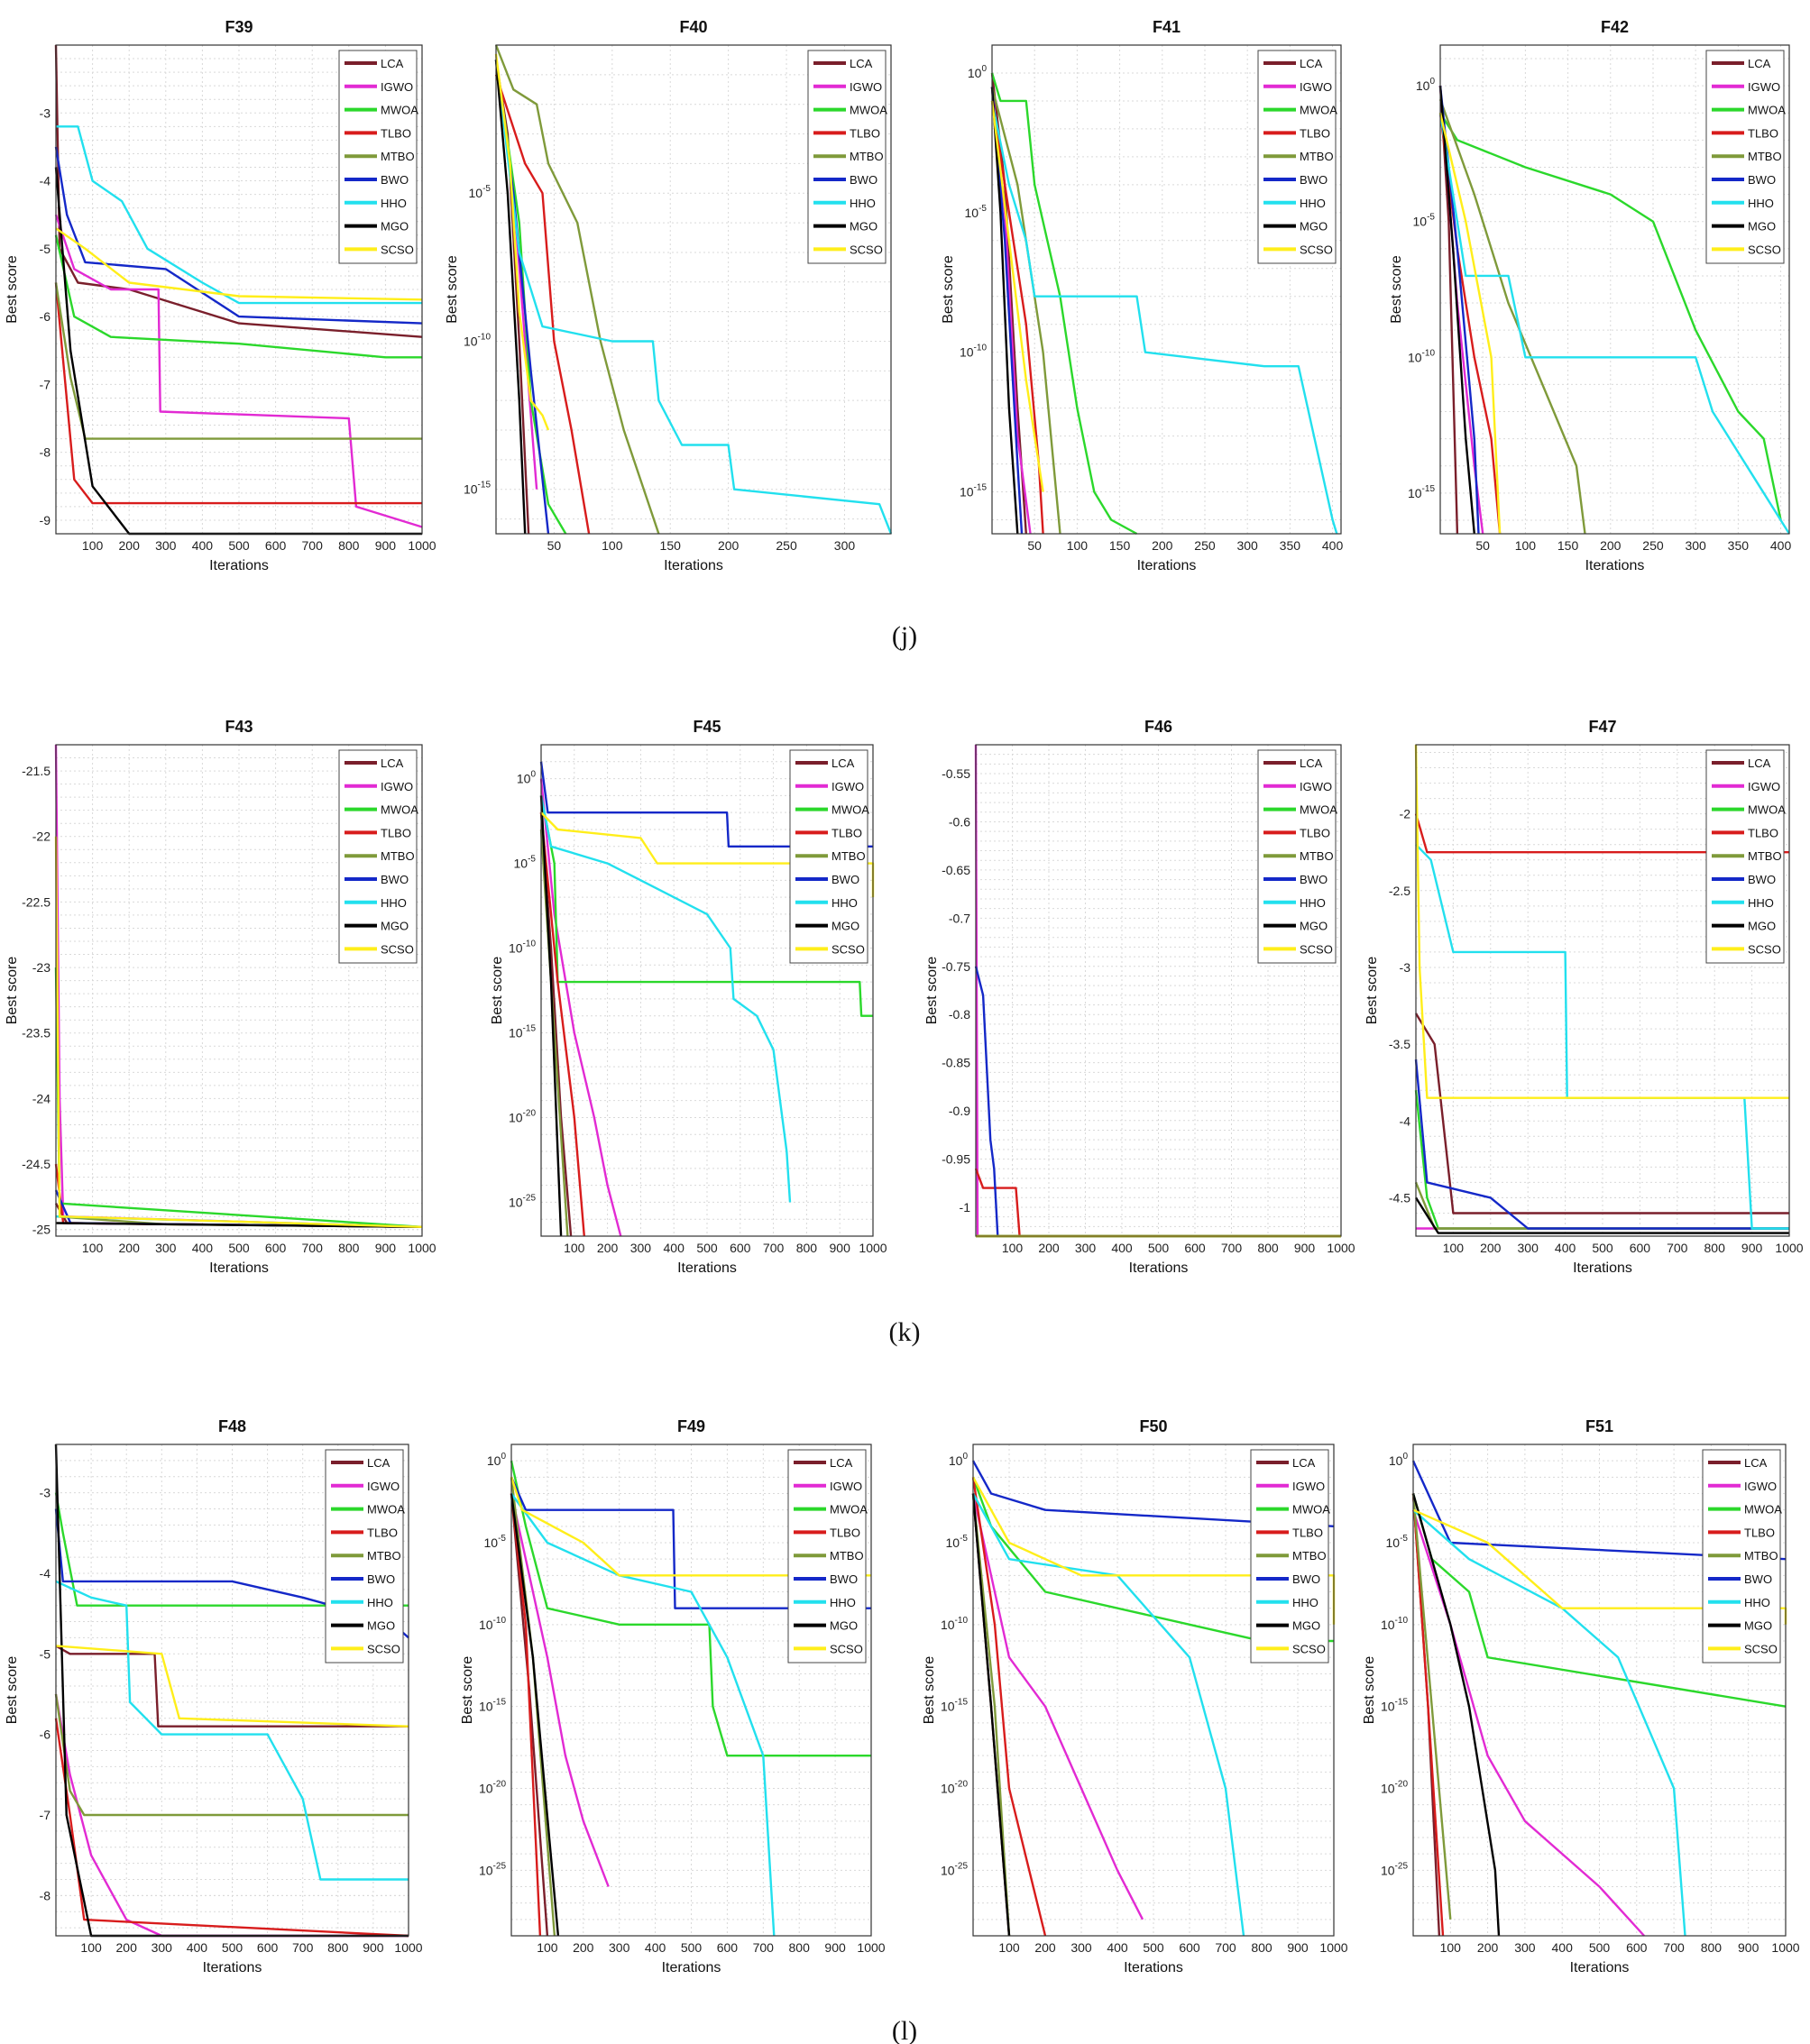 The width and height of the screenshot is (1810, 2044). I want to click on y-tick-label: 10-15, so click(1421, 492).